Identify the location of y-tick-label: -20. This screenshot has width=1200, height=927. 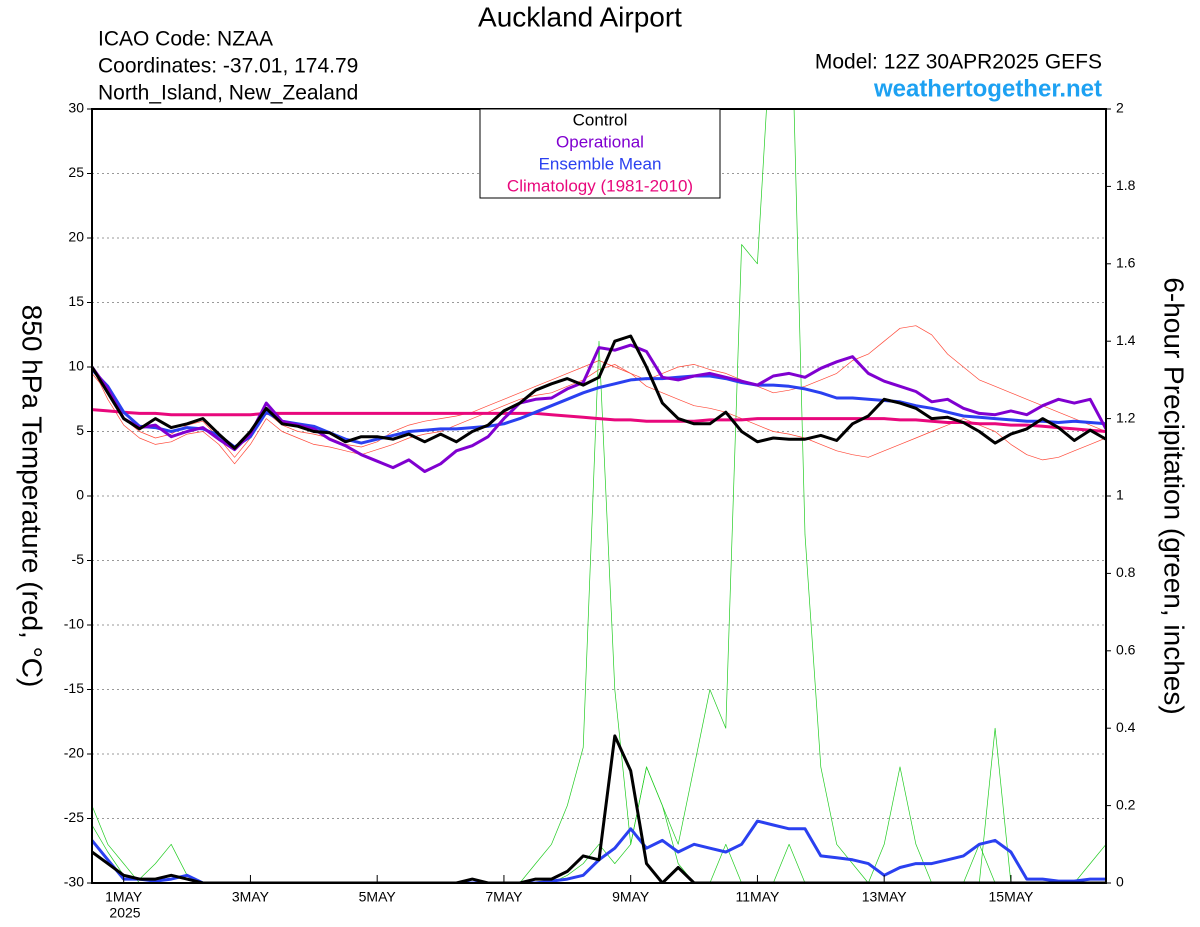
(74, 753).